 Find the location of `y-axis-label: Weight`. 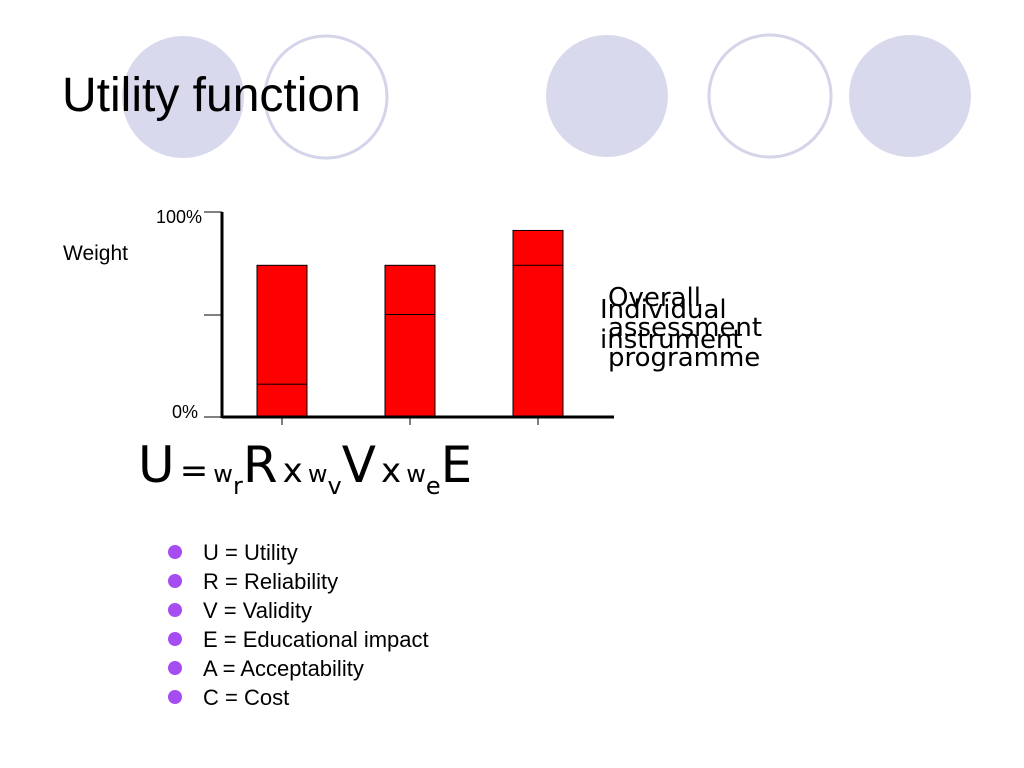

y-axis-label: Weight is located at coordinates (95, 253).